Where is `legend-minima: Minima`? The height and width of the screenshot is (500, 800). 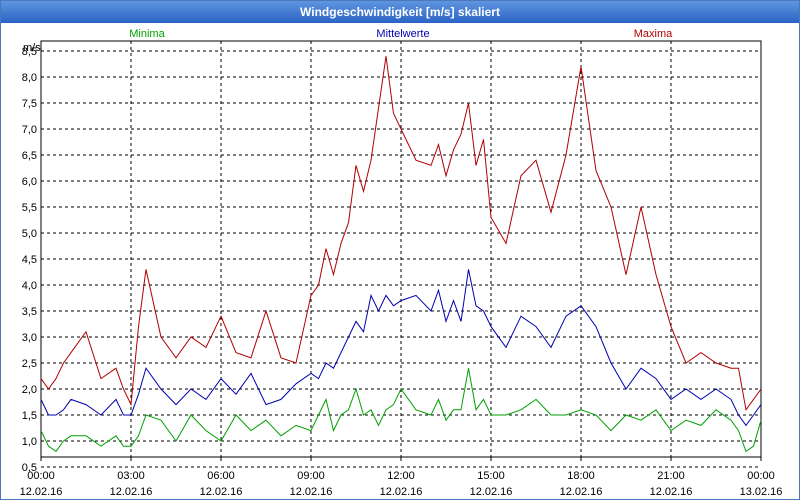
legend-minima: Minima is located at coordinates (147, 34).